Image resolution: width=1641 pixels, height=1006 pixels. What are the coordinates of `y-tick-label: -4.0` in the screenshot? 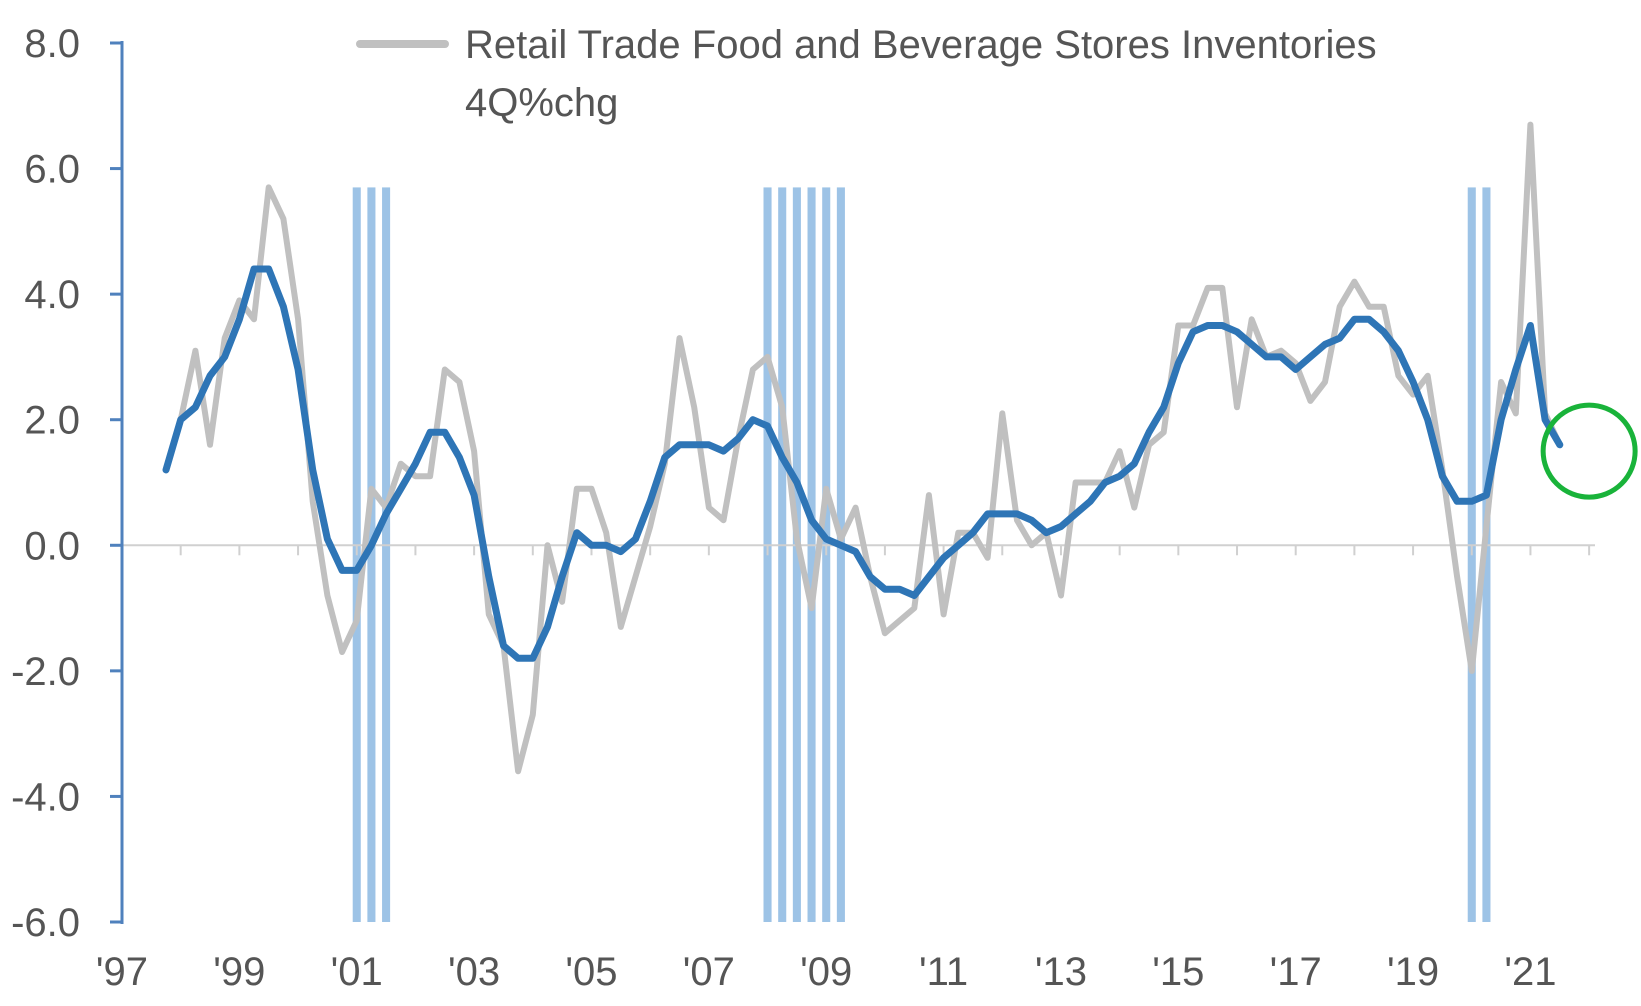 It's located at (45, 797).